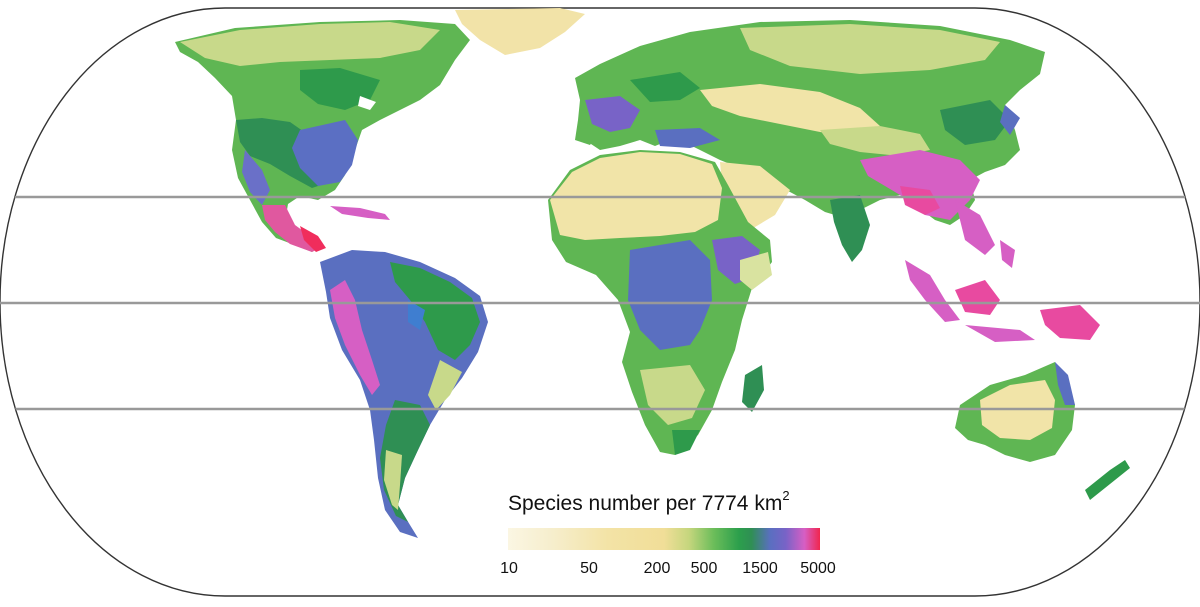  Describe the element at coordinates (1107, 480) in the screenshot. I see `new-zealand` at that location.